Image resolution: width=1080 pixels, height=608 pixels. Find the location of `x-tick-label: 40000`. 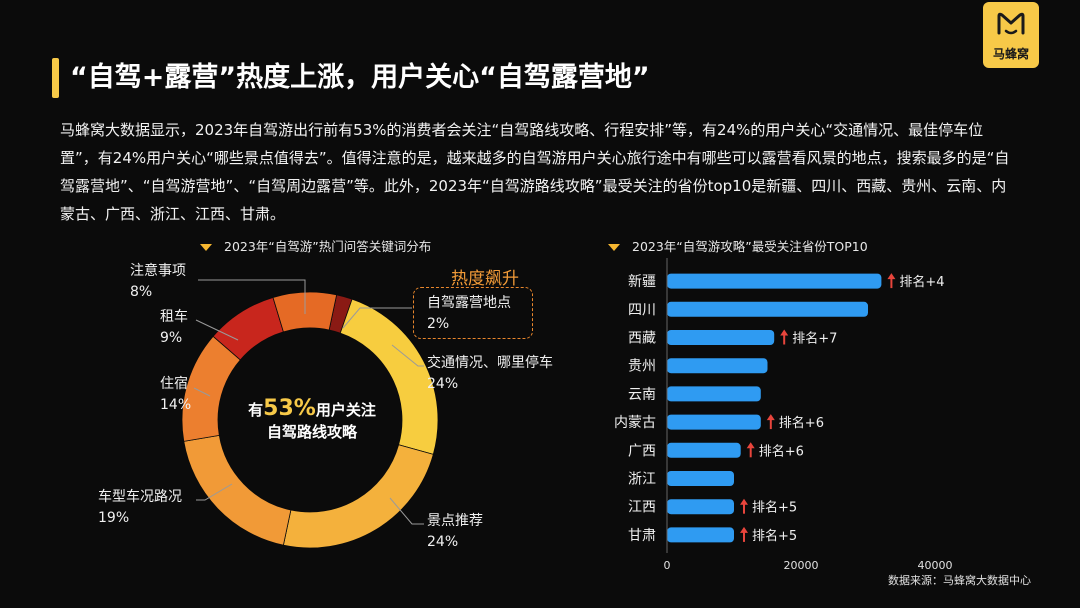

x-tick-label: 40000 is located at coordinates (935, 564).